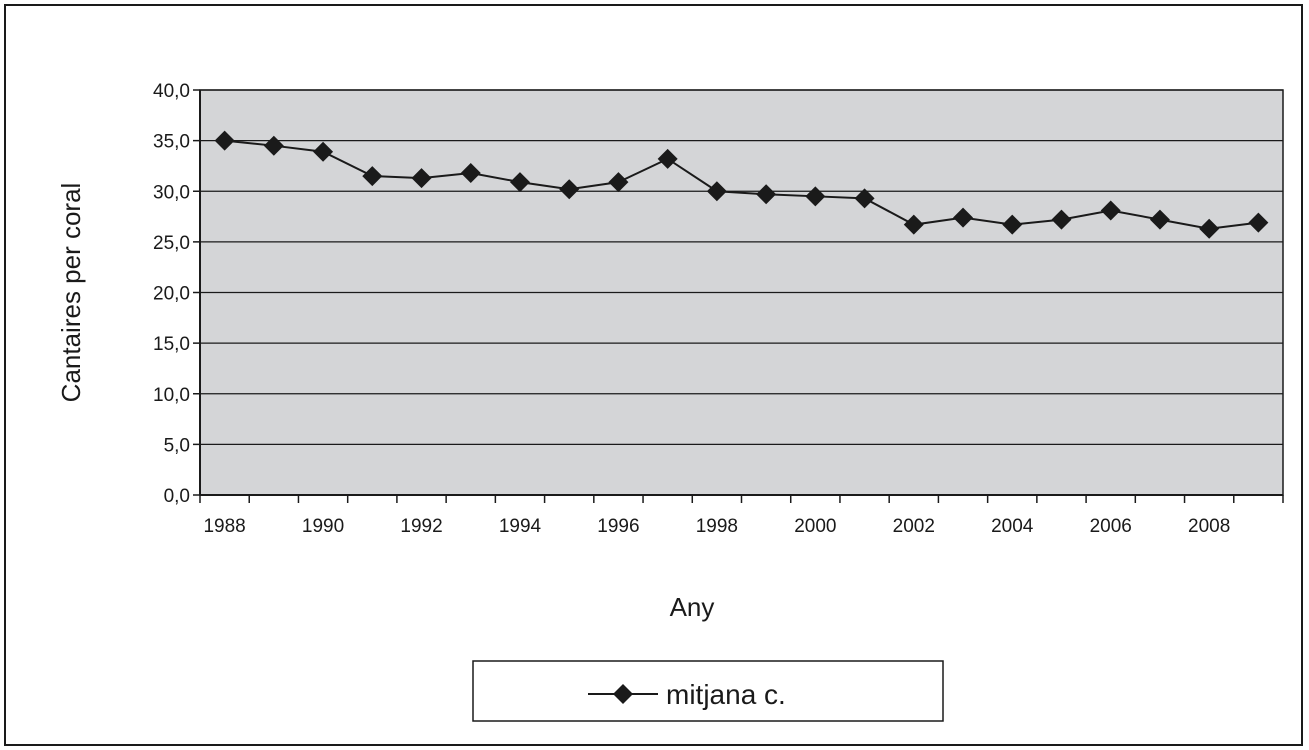  What do you see at coordinates (1111, 526) in the screenshot?
I see `x-tick-label: 2006` at bounding box center [1111, 526].